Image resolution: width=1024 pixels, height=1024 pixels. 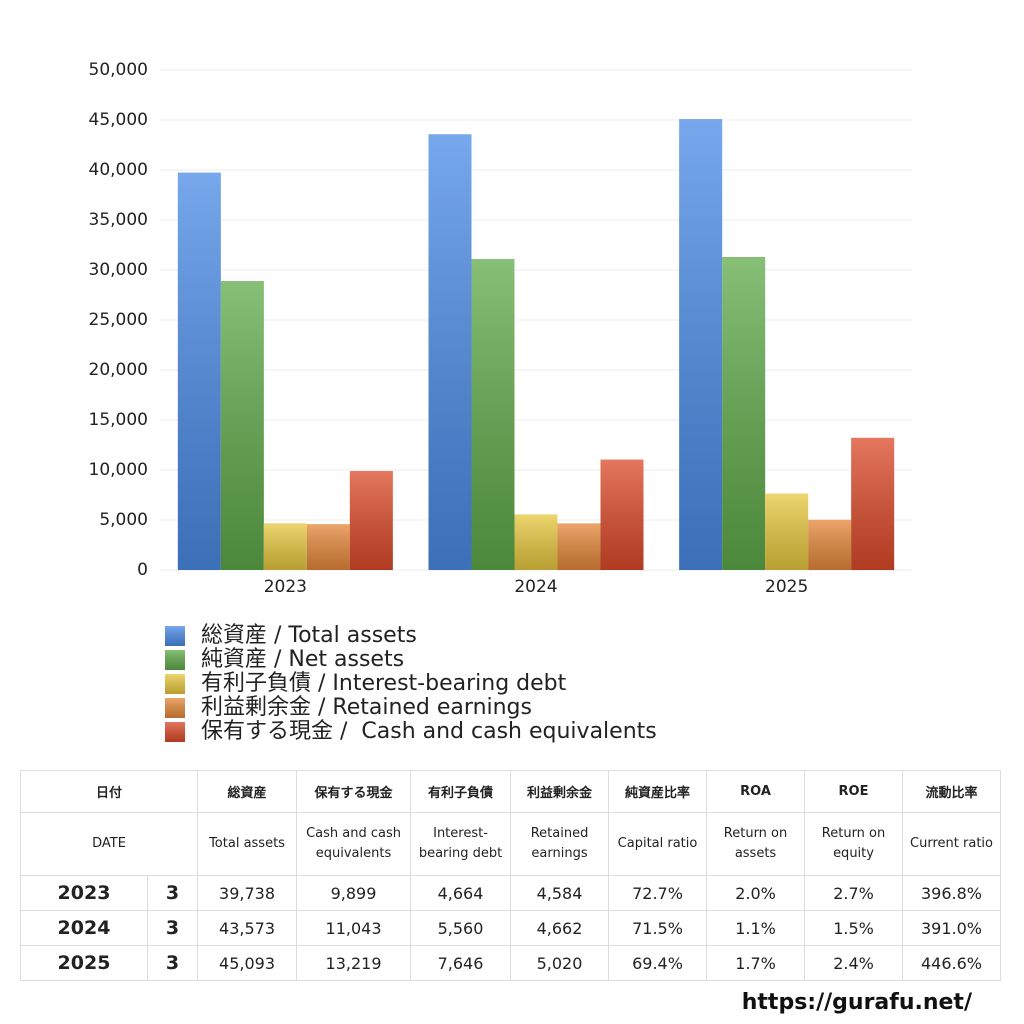 What do you see at coordinates (429, 731) in the screenshot?
I see `legend-label: 保有する現金 / Cash and cash equivalents` at bounding box center [429, 731].